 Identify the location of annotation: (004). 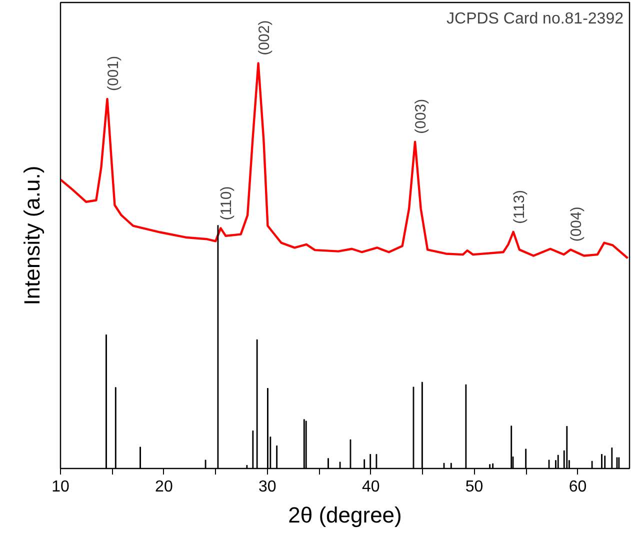
(577, 224).